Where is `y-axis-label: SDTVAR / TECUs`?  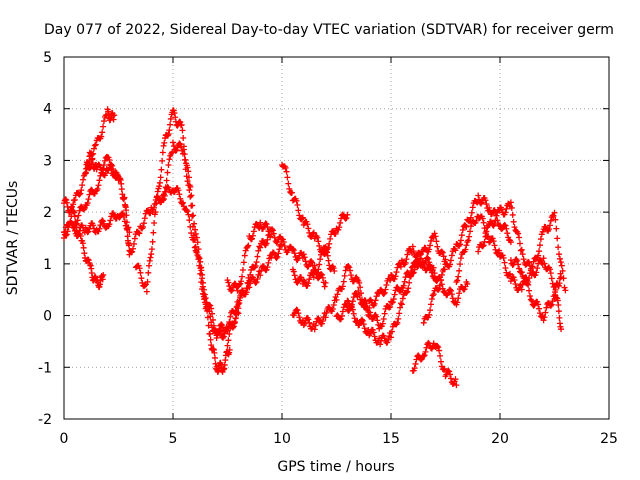
y-axis-label: SDTVAR / TECUs is located at coordinates (13, 238).